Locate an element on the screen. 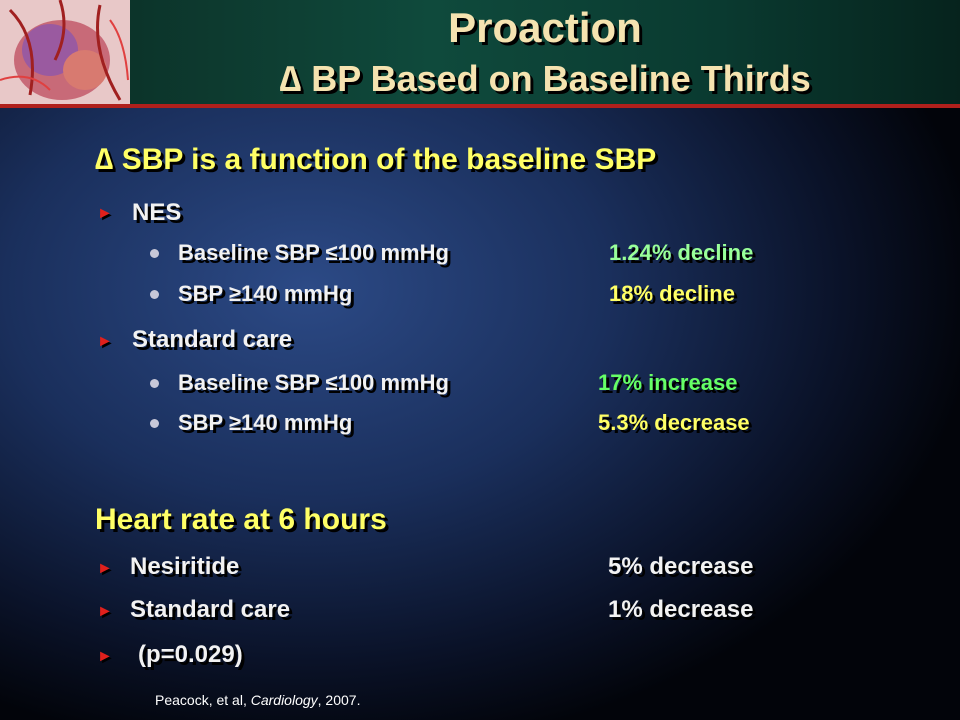 This screenshot has height=720, width=960. item-label: Standard care is located at coordinates (210, 609).